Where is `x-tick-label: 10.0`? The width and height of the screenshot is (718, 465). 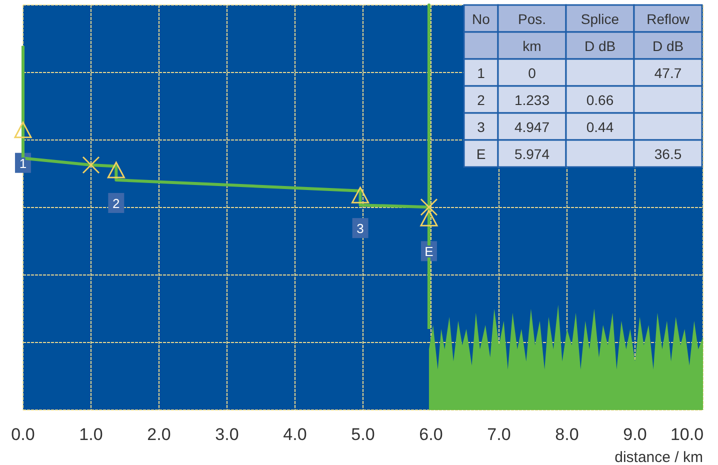 x-tick-label: 10.0 is located at coordinates (687, 434).